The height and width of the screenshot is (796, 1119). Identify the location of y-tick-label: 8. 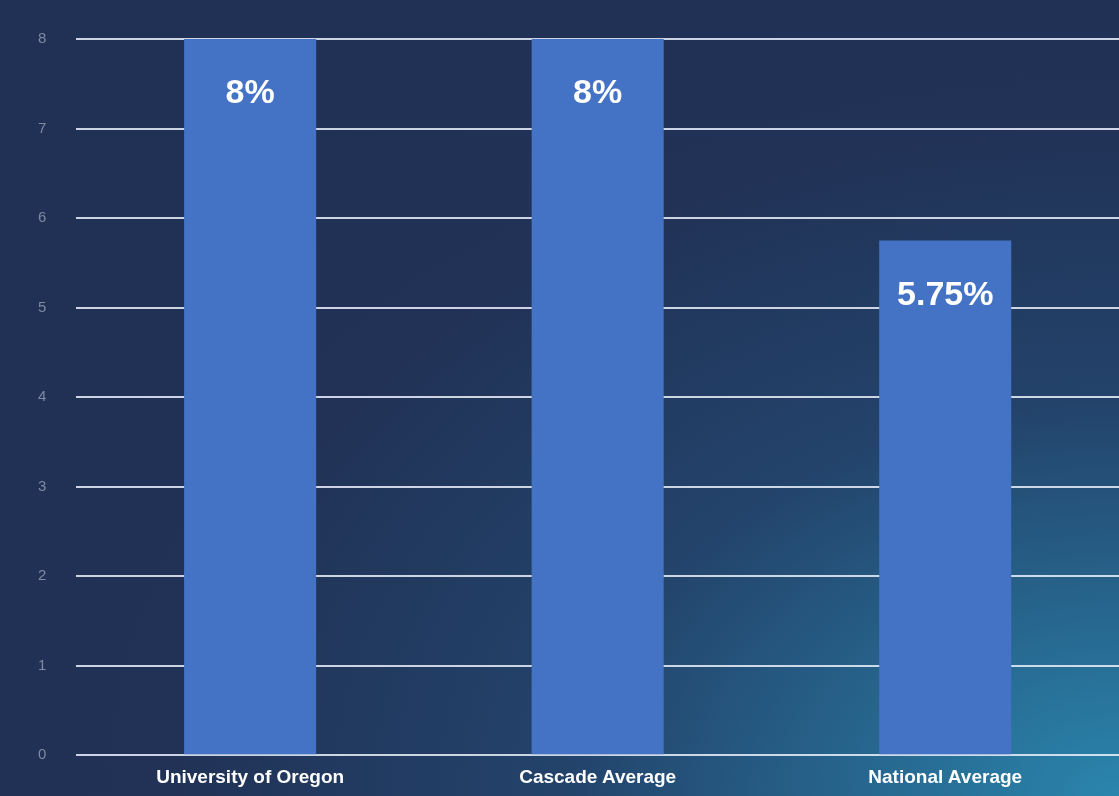
(42, 38).